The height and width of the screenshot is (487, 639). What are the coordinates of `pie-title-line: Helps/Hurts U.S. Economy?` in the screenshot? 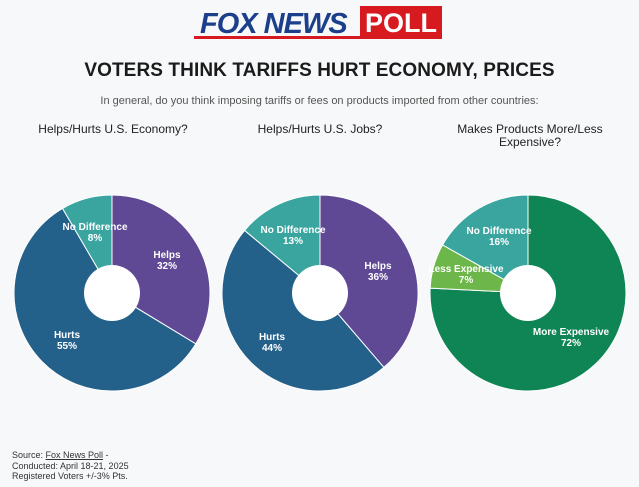 It's located at (113, 129).